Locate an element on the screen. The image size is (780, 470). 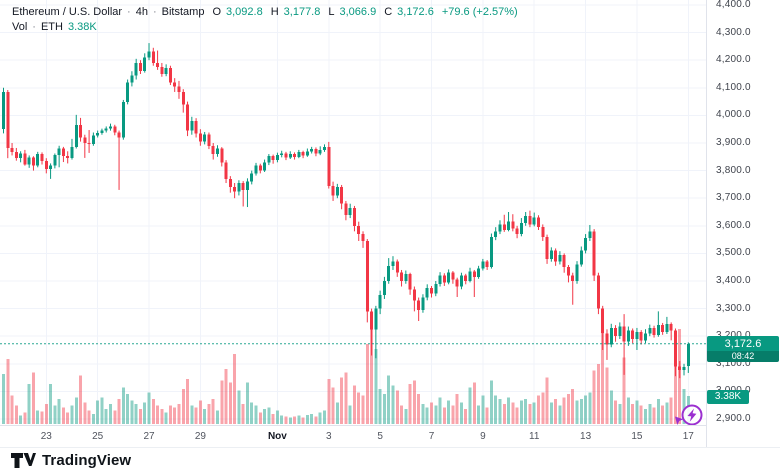
price-axis-label: 4,000.0 is located at coordinates (733, 115).